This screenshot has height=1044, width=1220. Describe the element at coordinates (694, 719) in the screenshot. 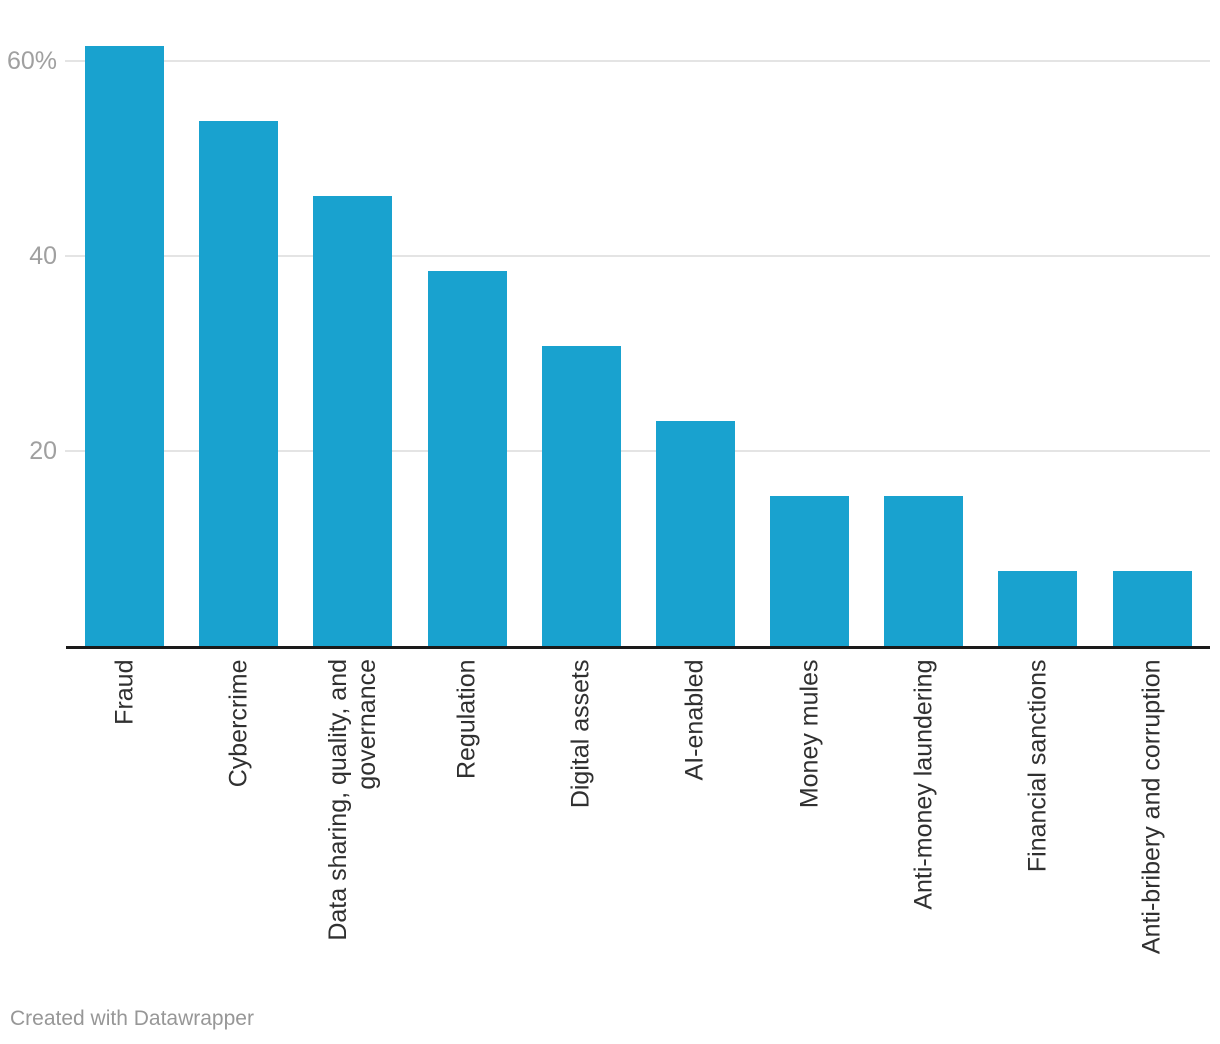

I see `x-axis-label: AI-enabled` at that location.